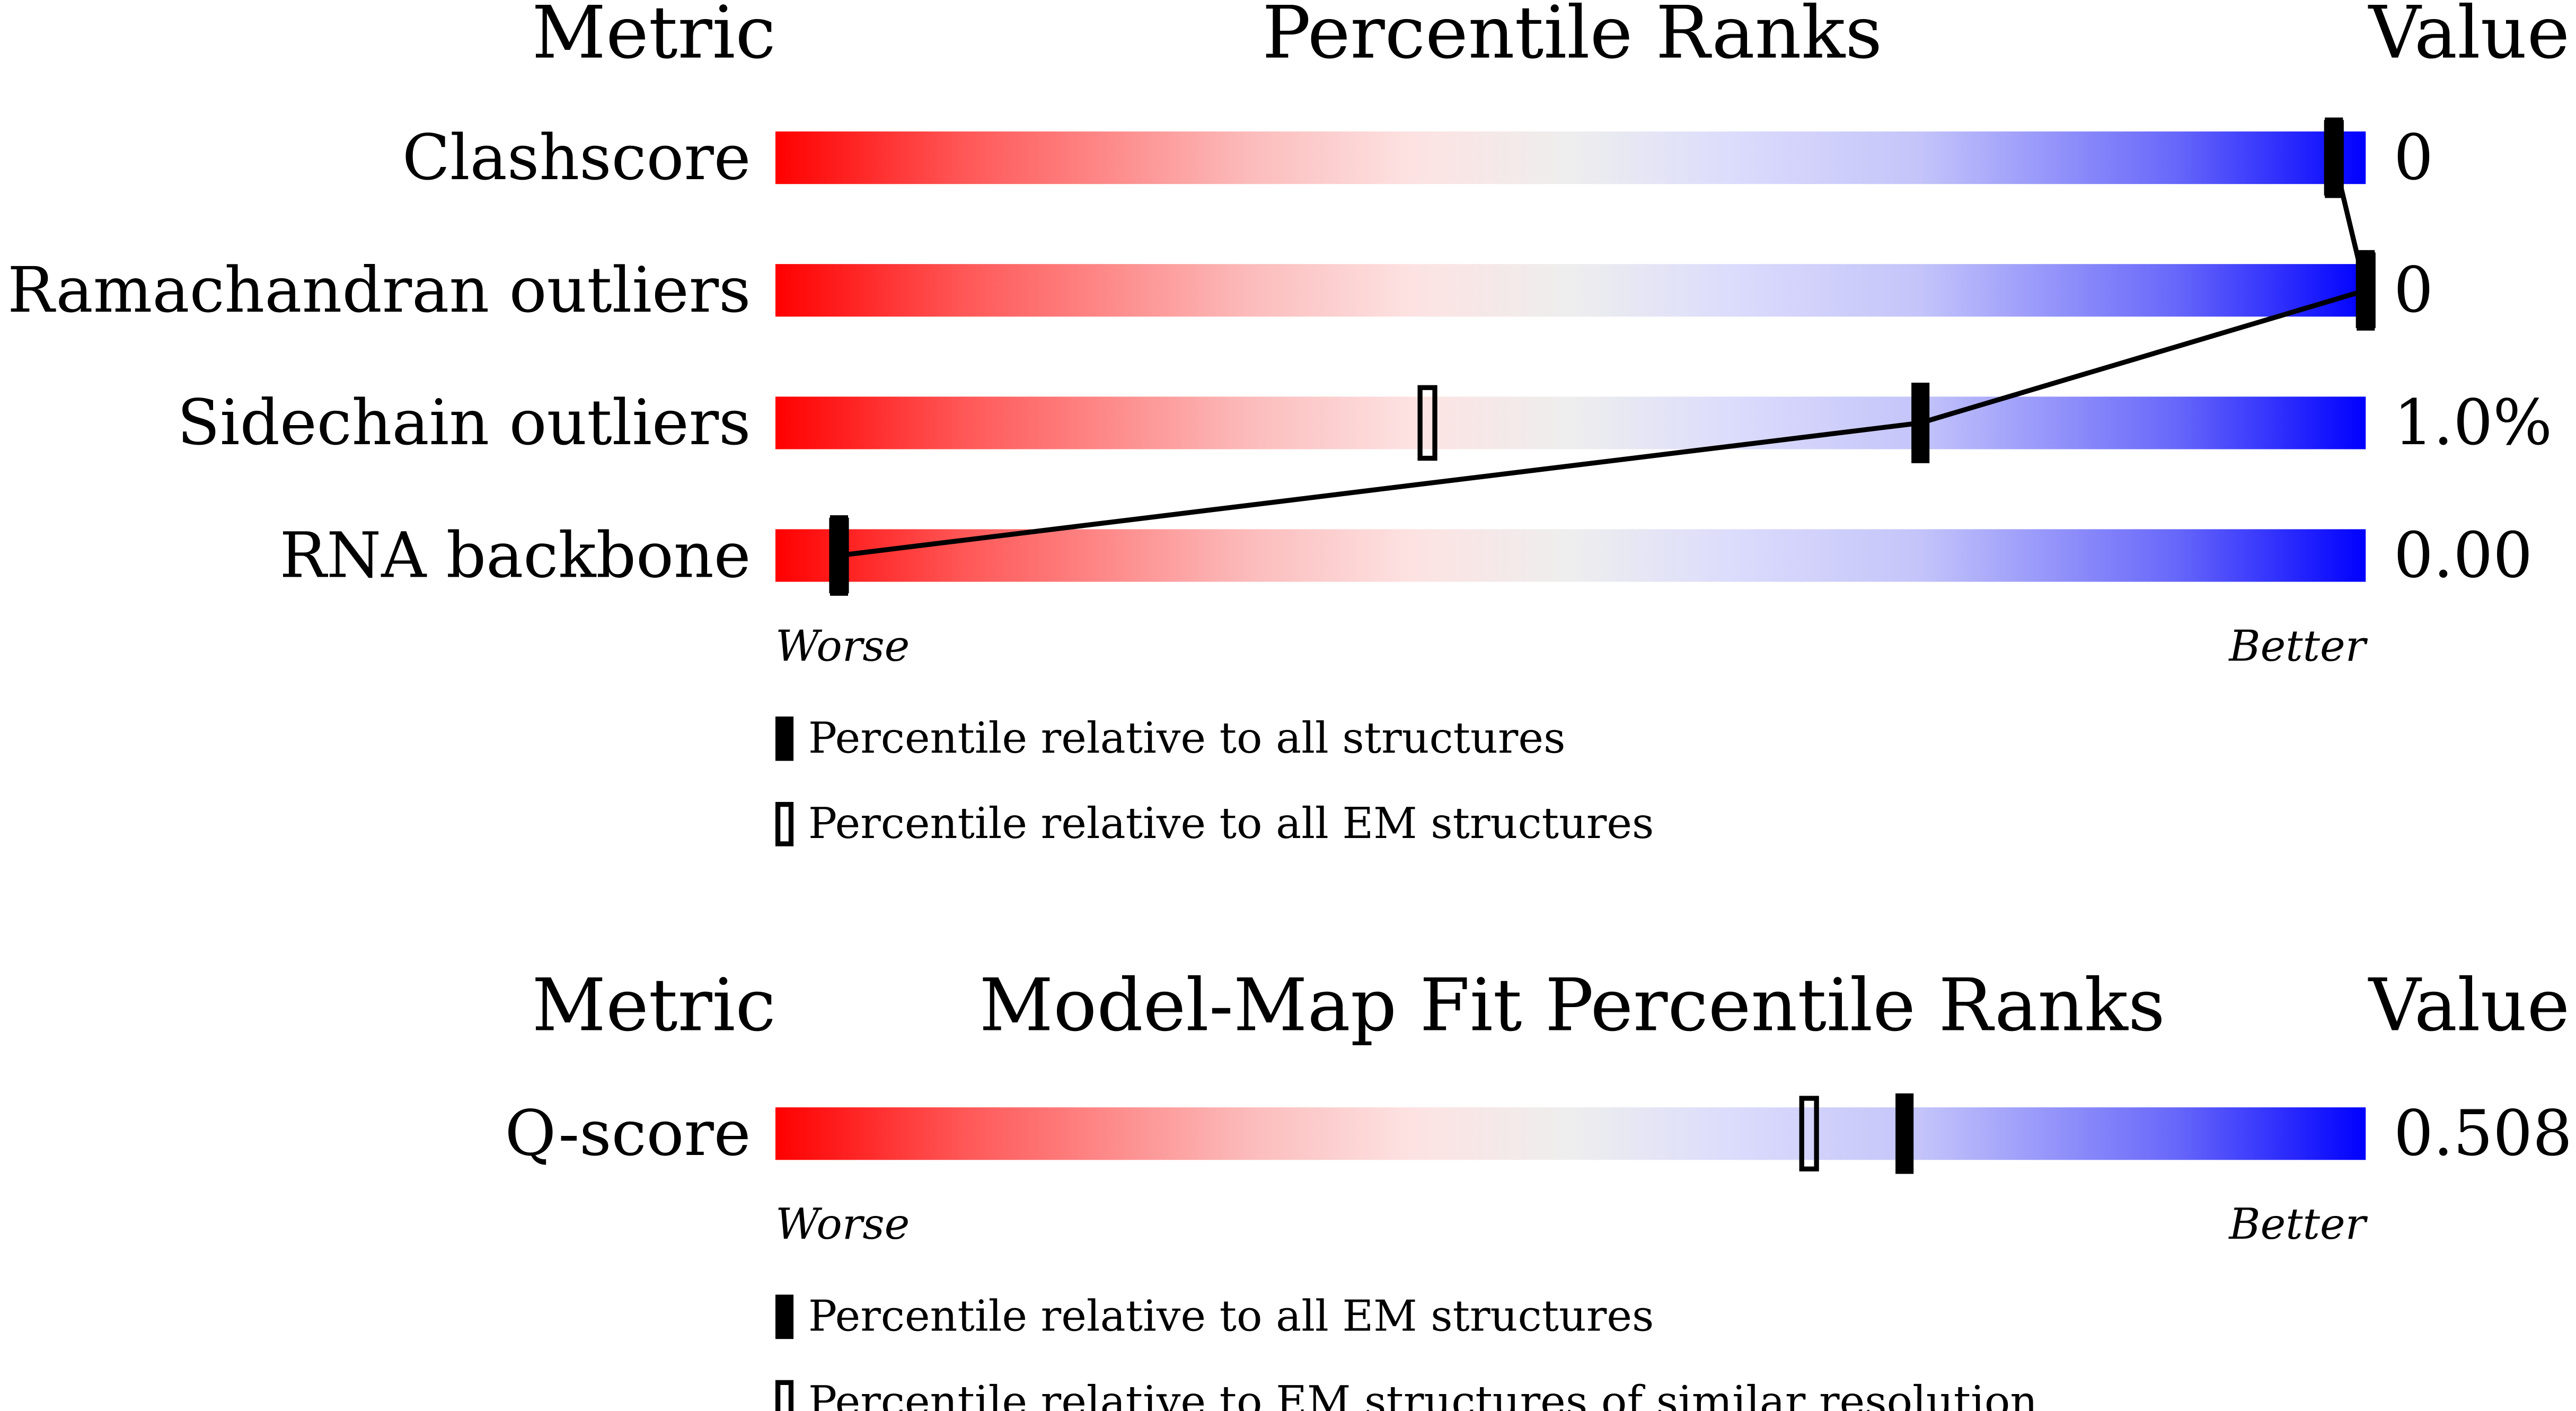  What do you see at coordinates (1187, 738) in the screenshot?
I see `legend-label: Percentile relative to all structures` at bounding box center [1187, 738].